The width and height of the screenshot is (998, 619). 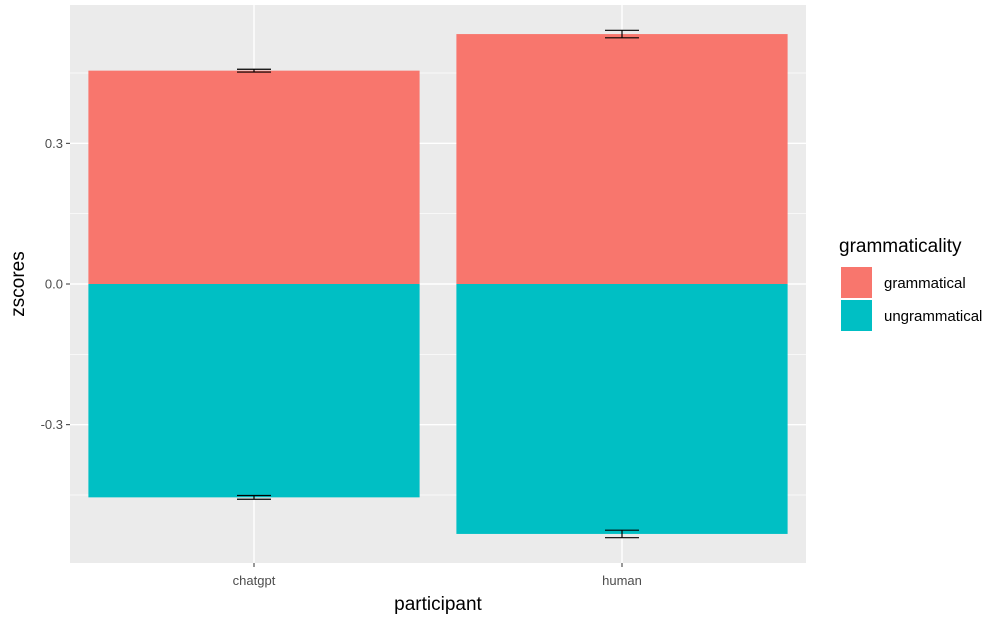 I want to click on legend-item-ungrammatical: ungrammatical, so click(x=911, y=315).